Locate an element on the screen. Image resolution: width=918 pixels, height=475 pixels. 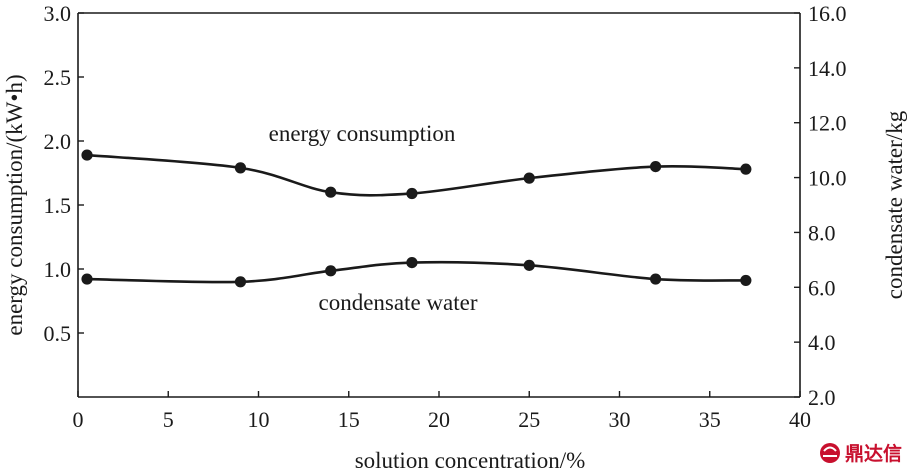
x-tick-label: 25 is located at coordinates (529, 419).